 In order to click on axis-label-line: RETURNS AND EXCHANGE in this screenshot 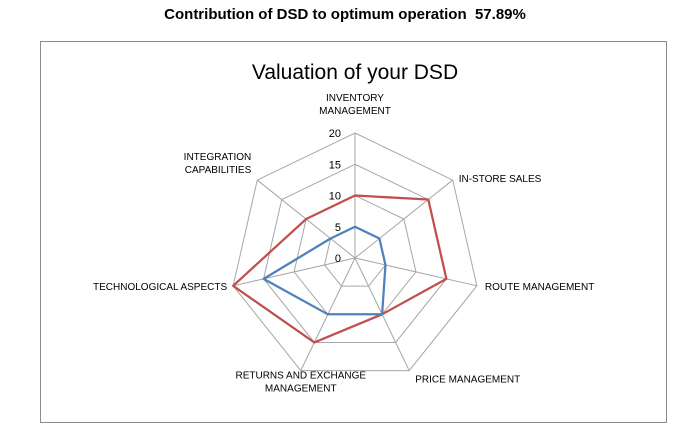, I will do `click(300, 376)`.